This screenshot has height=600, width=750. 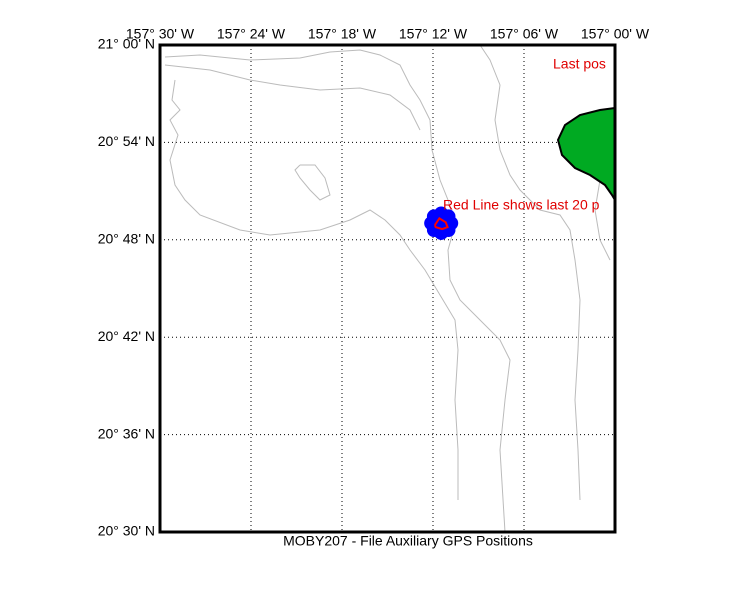 I want to click on y-tick-label: 20° 48' N, so click(x=126, y=239).